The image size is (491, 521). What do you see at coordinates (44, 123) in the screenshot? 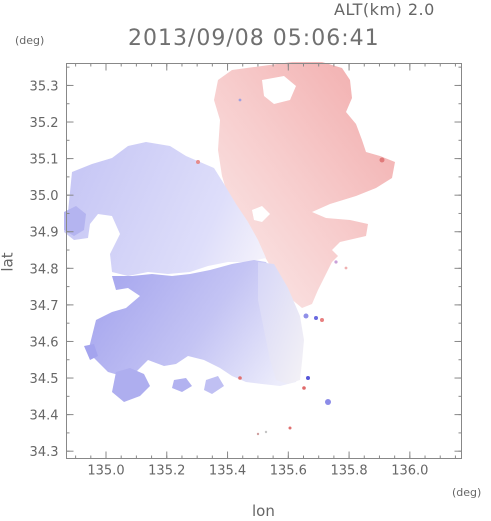
I see `y-tick-label: 35.2` at bounding box center [44, 123].